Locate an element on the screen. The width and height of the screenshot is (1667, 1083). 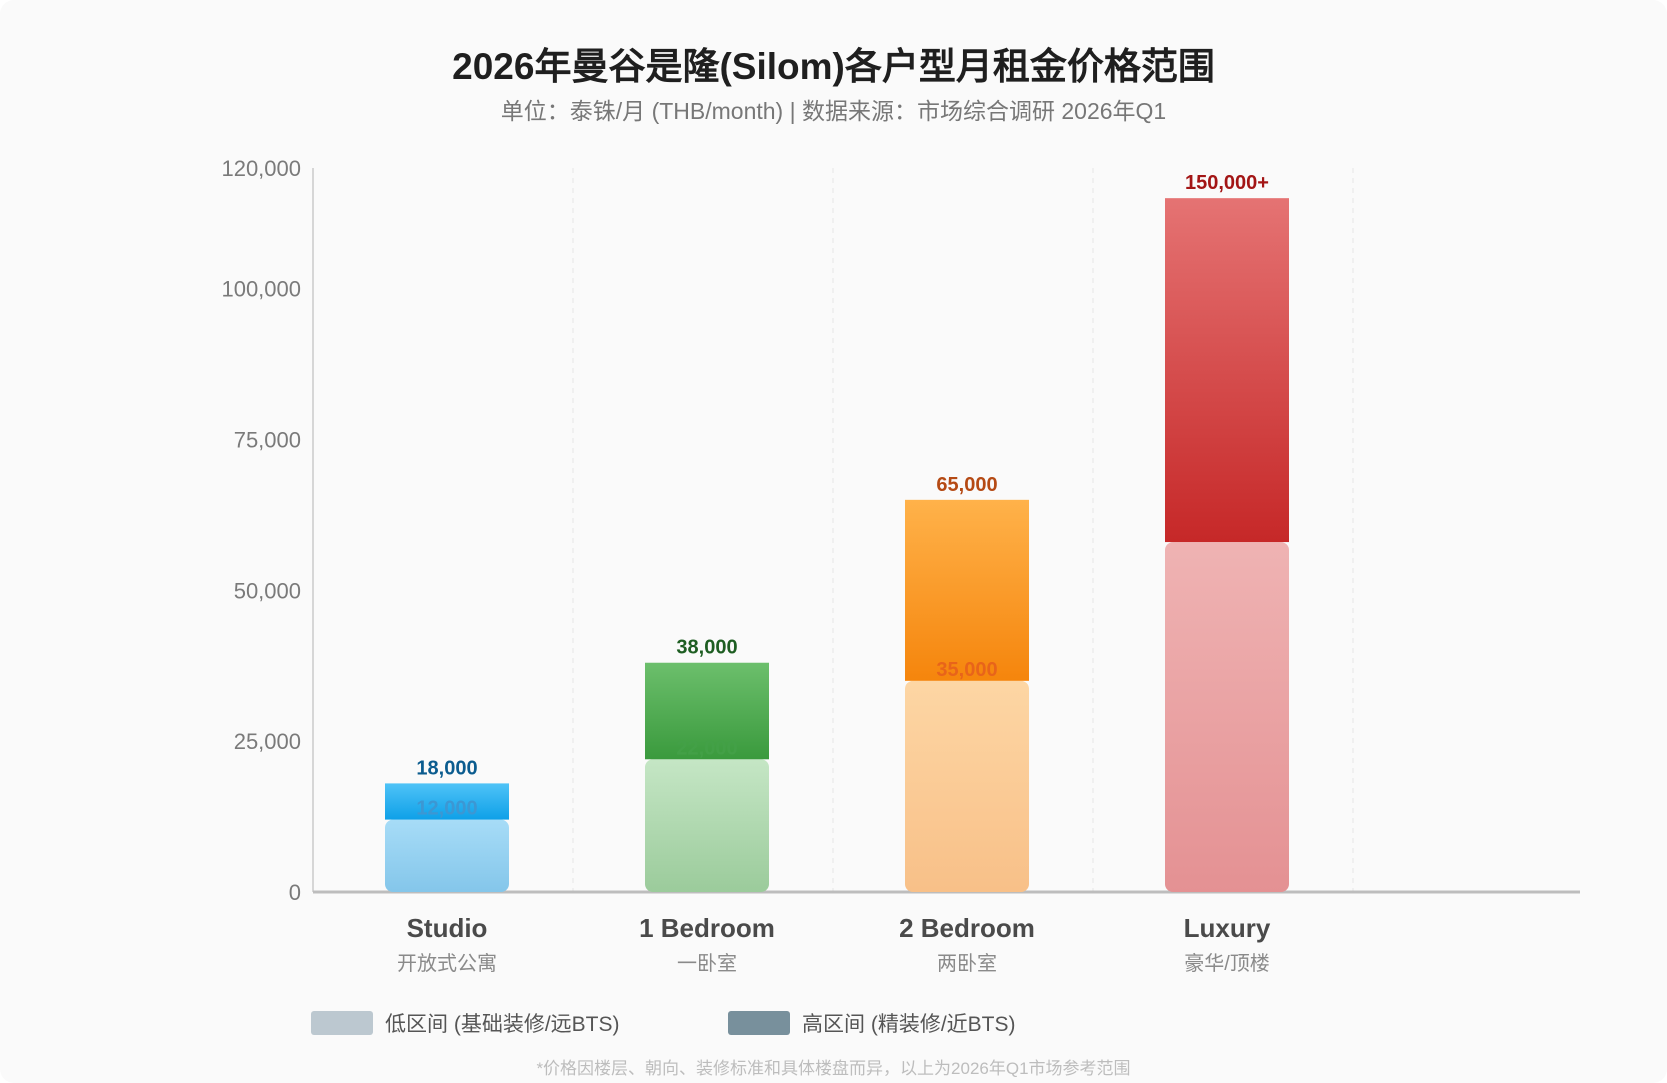
x-category-sublabel: 两卧室 is located at coordinates (967, 963).